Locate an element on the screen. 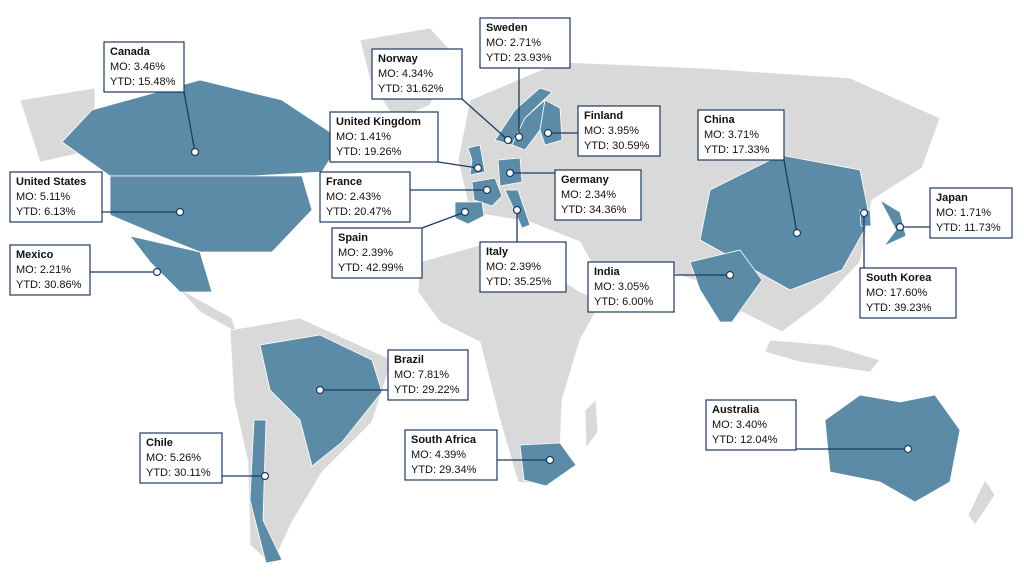 The height and width of the screenshot is (580, 1024). callout: United Kingdom MO: 1.41% YTD: 19.26% is located at coordinates (406, 142).